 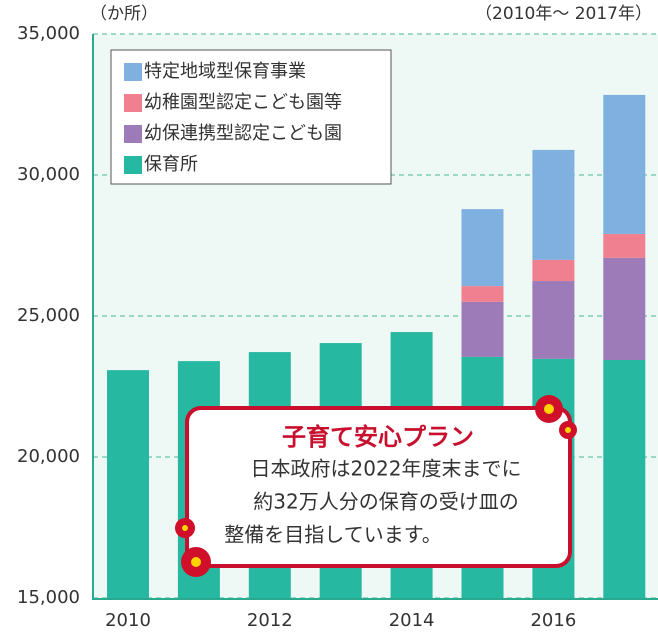 I want to click on y-tick-label: 20,000, so click(x=48, y=456).